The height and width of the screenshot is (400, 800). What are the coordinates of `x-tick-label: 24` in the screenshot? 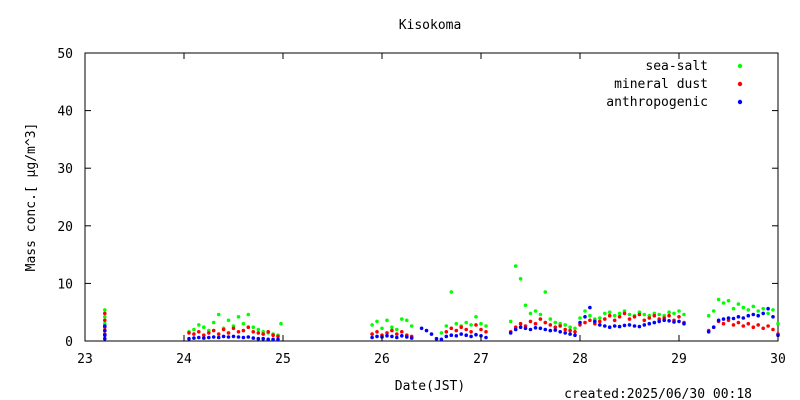 It's located at (184, 359).